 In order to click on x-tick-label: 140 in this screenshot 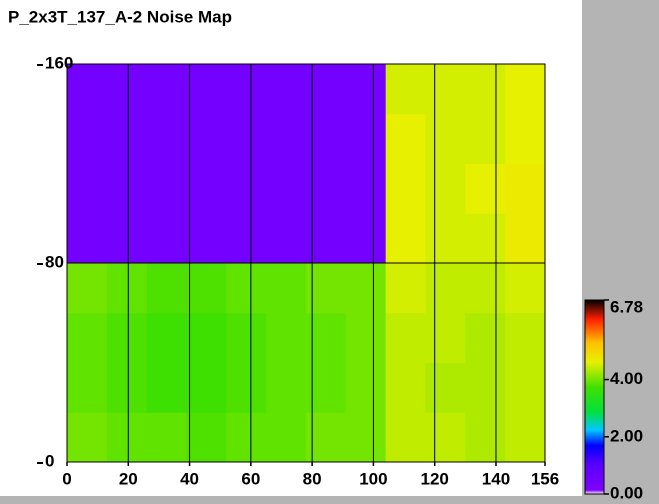, I will do `click(496, 478)`.